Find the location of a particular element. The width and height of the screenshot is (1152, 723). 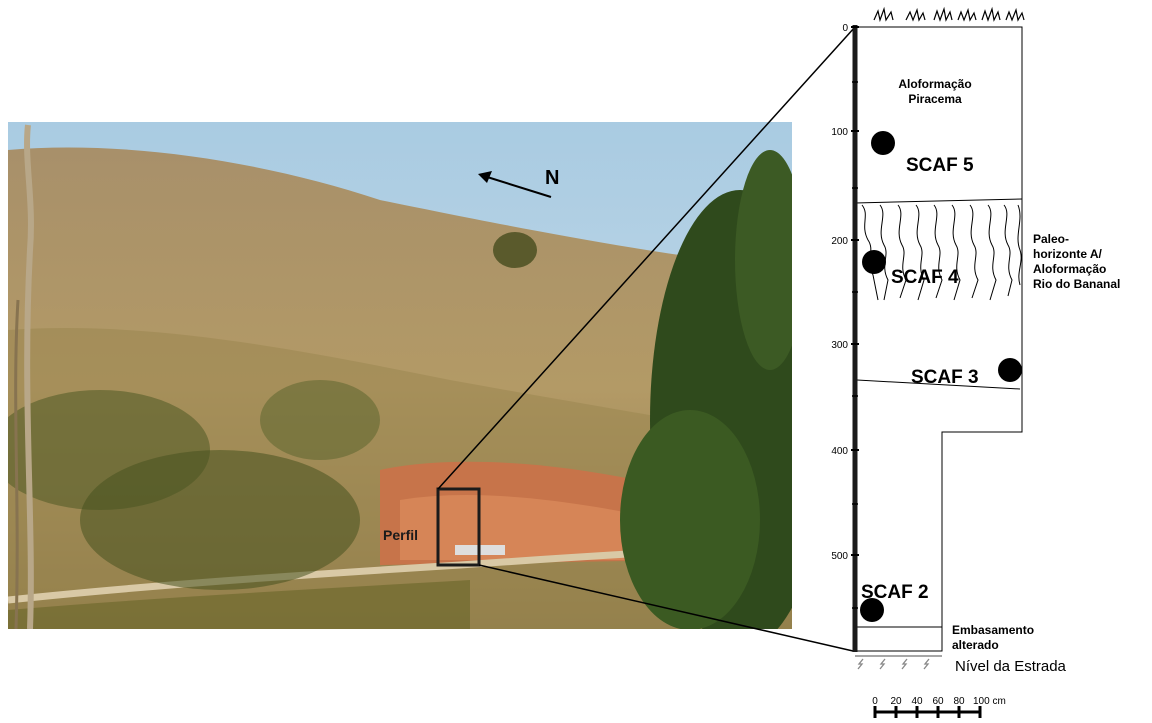

depth-axis is located at coordinates (855, 338).